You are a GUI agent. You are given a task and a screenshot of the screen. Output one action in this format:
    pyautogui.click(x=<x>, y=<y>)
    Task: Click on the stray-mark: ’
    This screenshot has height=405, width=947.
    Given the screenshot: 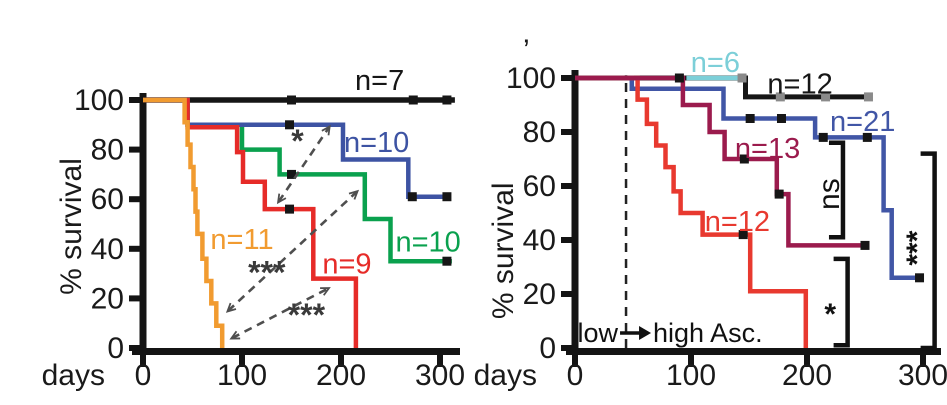 What is the action you would take?
    pyautogui.click(x=526, y=50)
    